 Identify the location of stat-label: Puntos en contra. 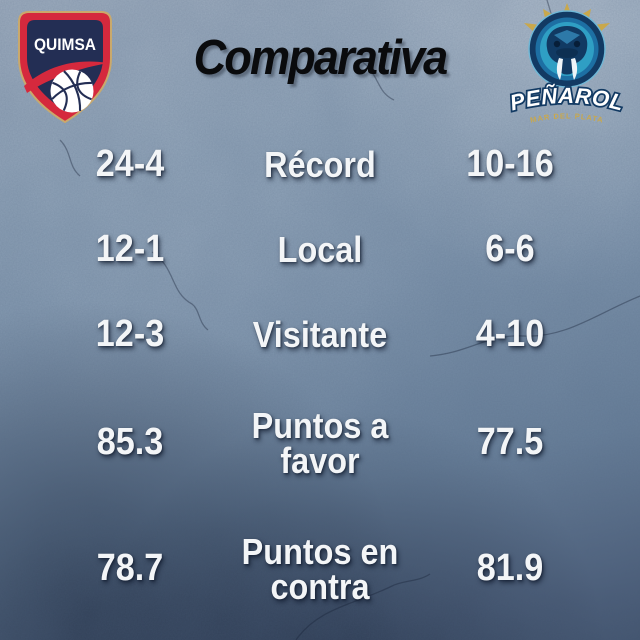
(320, 568).